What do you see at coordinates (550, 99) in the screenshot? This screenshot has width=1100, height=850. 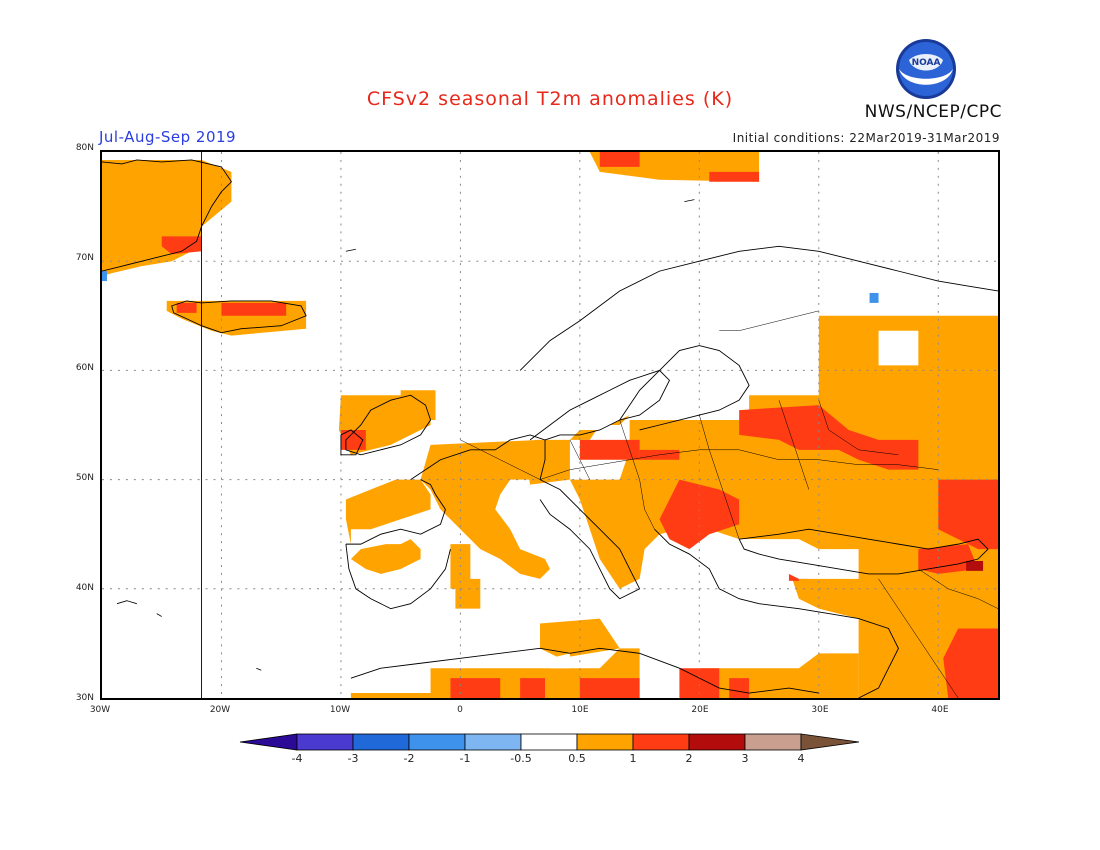 I see `chart-title: CFSv2 seasonal T2m anomalies (K)` at bounding box center [550, 99].